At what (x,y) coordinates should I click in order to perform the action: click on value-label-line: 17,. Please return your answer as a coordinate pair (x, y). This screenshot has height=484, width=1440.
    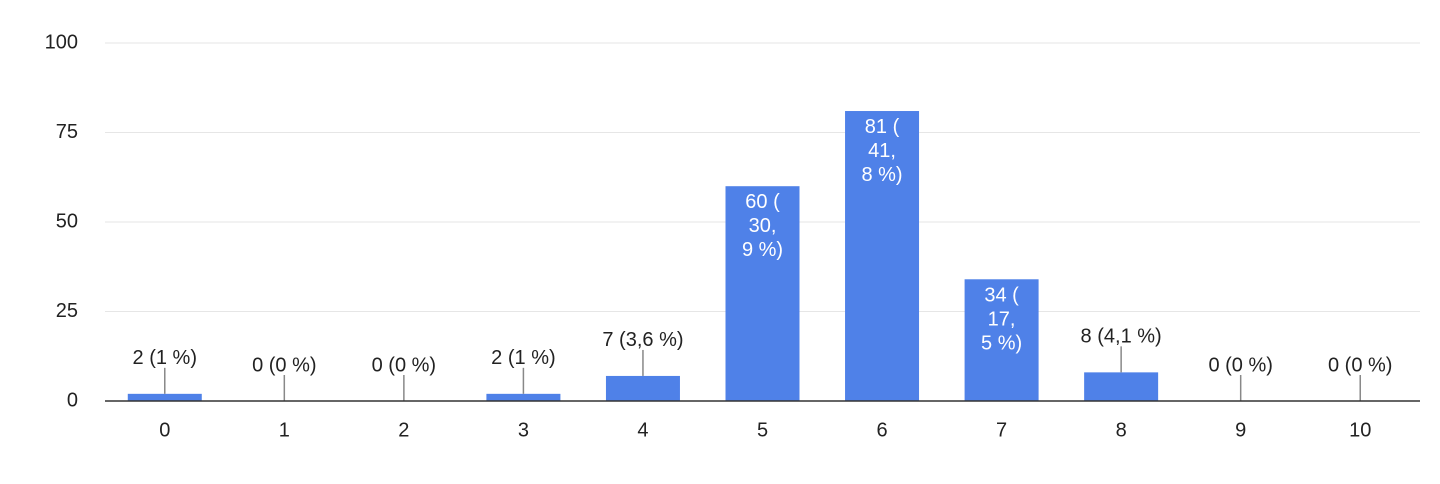
    Looking at the image, I should click on (1002, 320).